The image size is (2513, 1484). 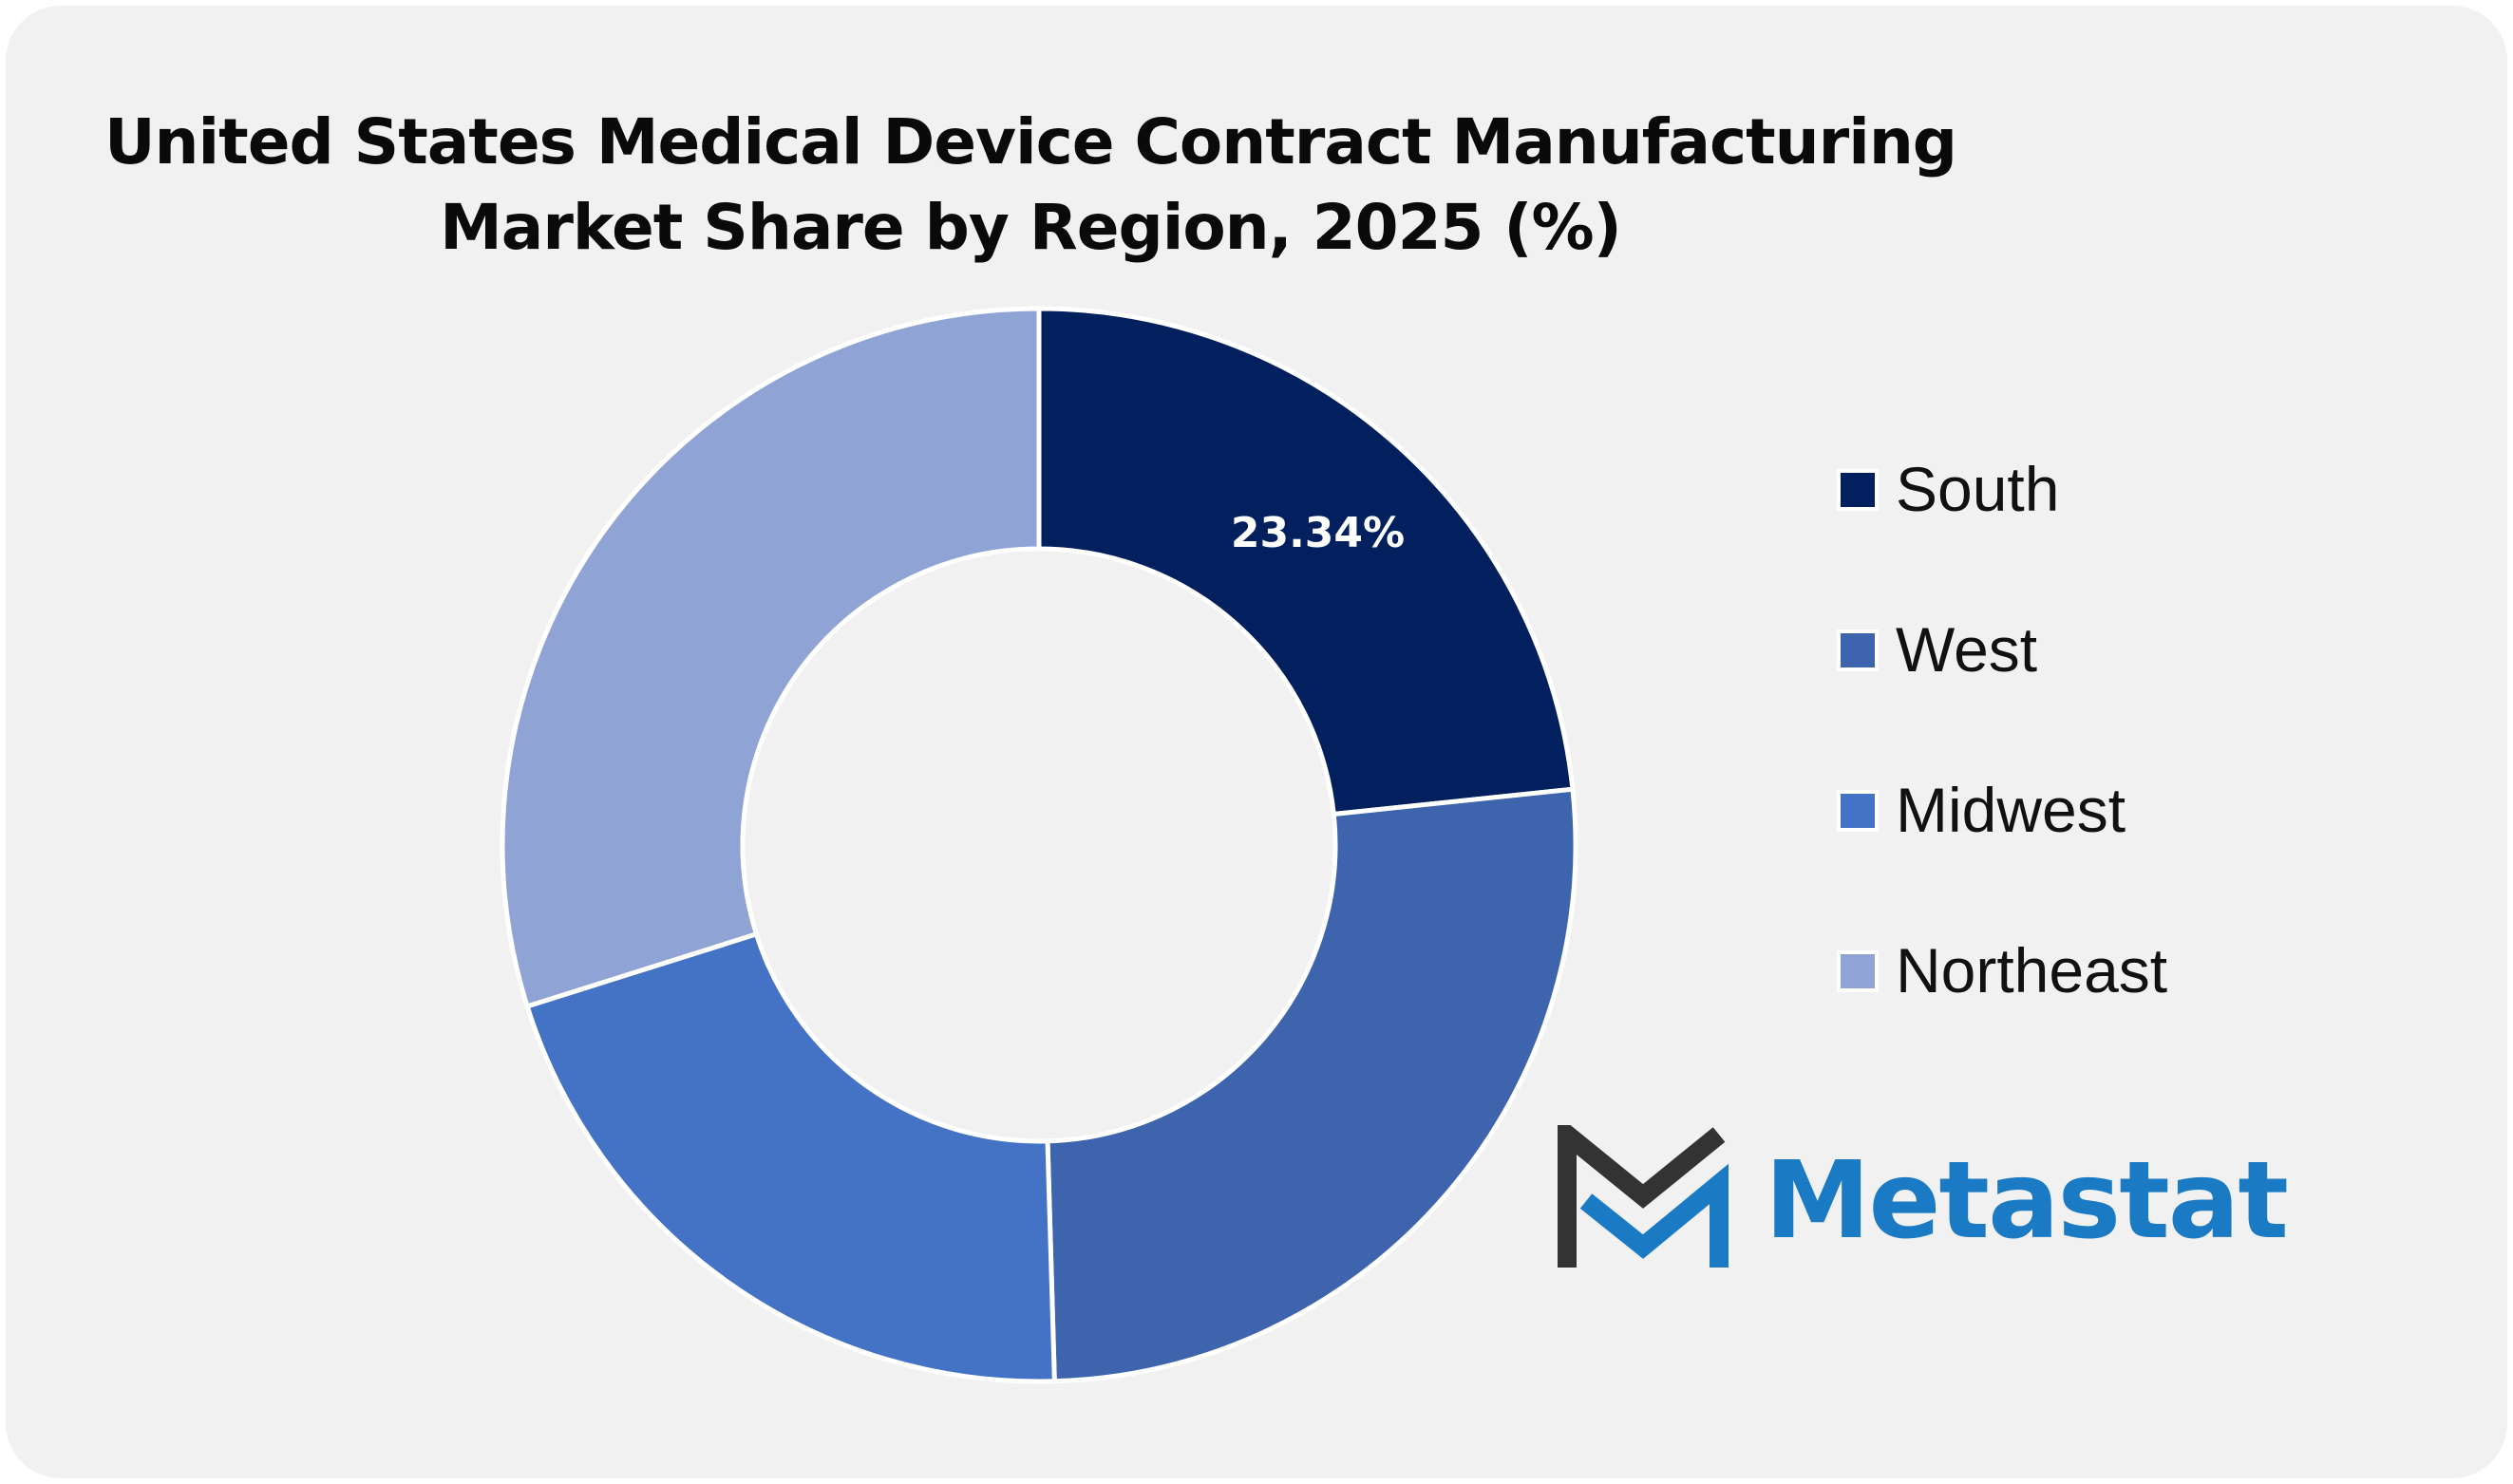 What do you see at coordinates (2027, 1201) in the screenshot?
I see `logo-text: Metastat` at bounding box center [2027, 1201].